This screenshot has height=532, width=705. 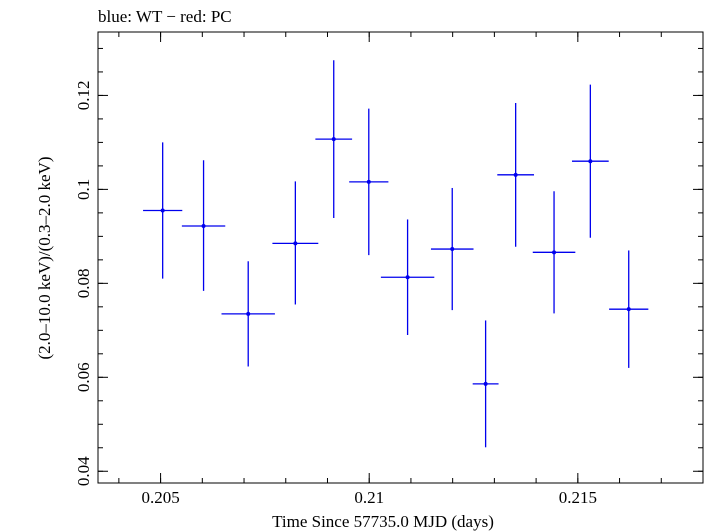 What do you see at coordinates (83, 377) in the screenshot?
I see `y-tick-label: 0.06` at bounding box center [83, 377].